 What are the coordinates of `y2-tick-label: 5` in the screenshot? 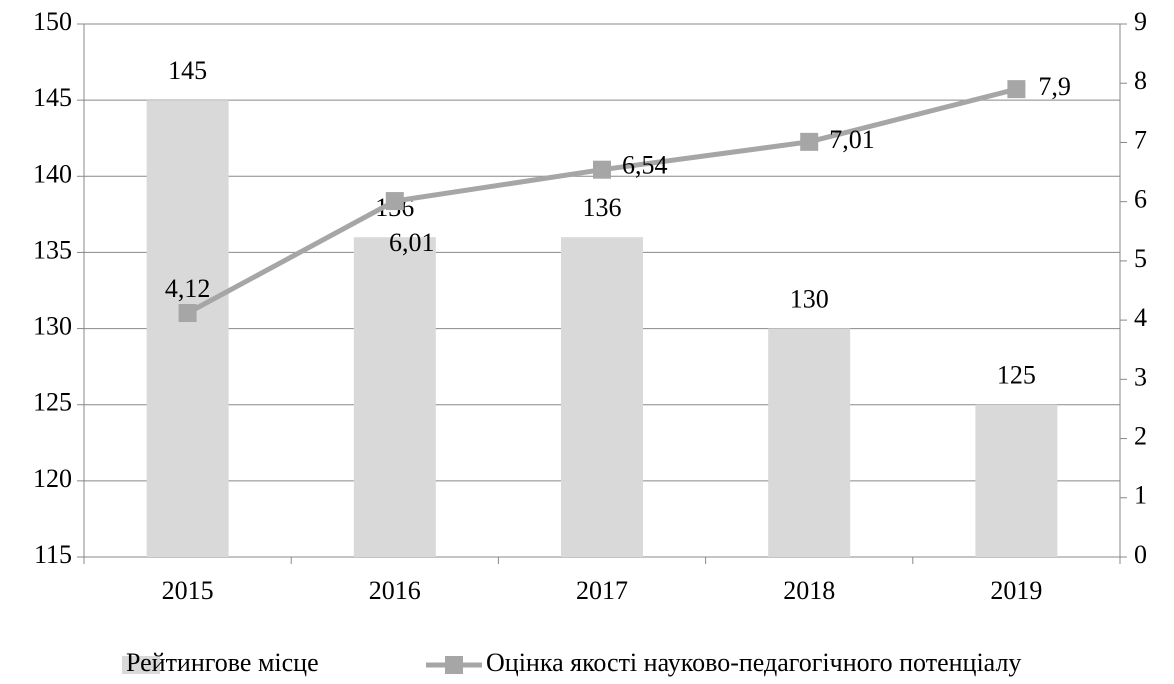 It's located at (1140, 258).